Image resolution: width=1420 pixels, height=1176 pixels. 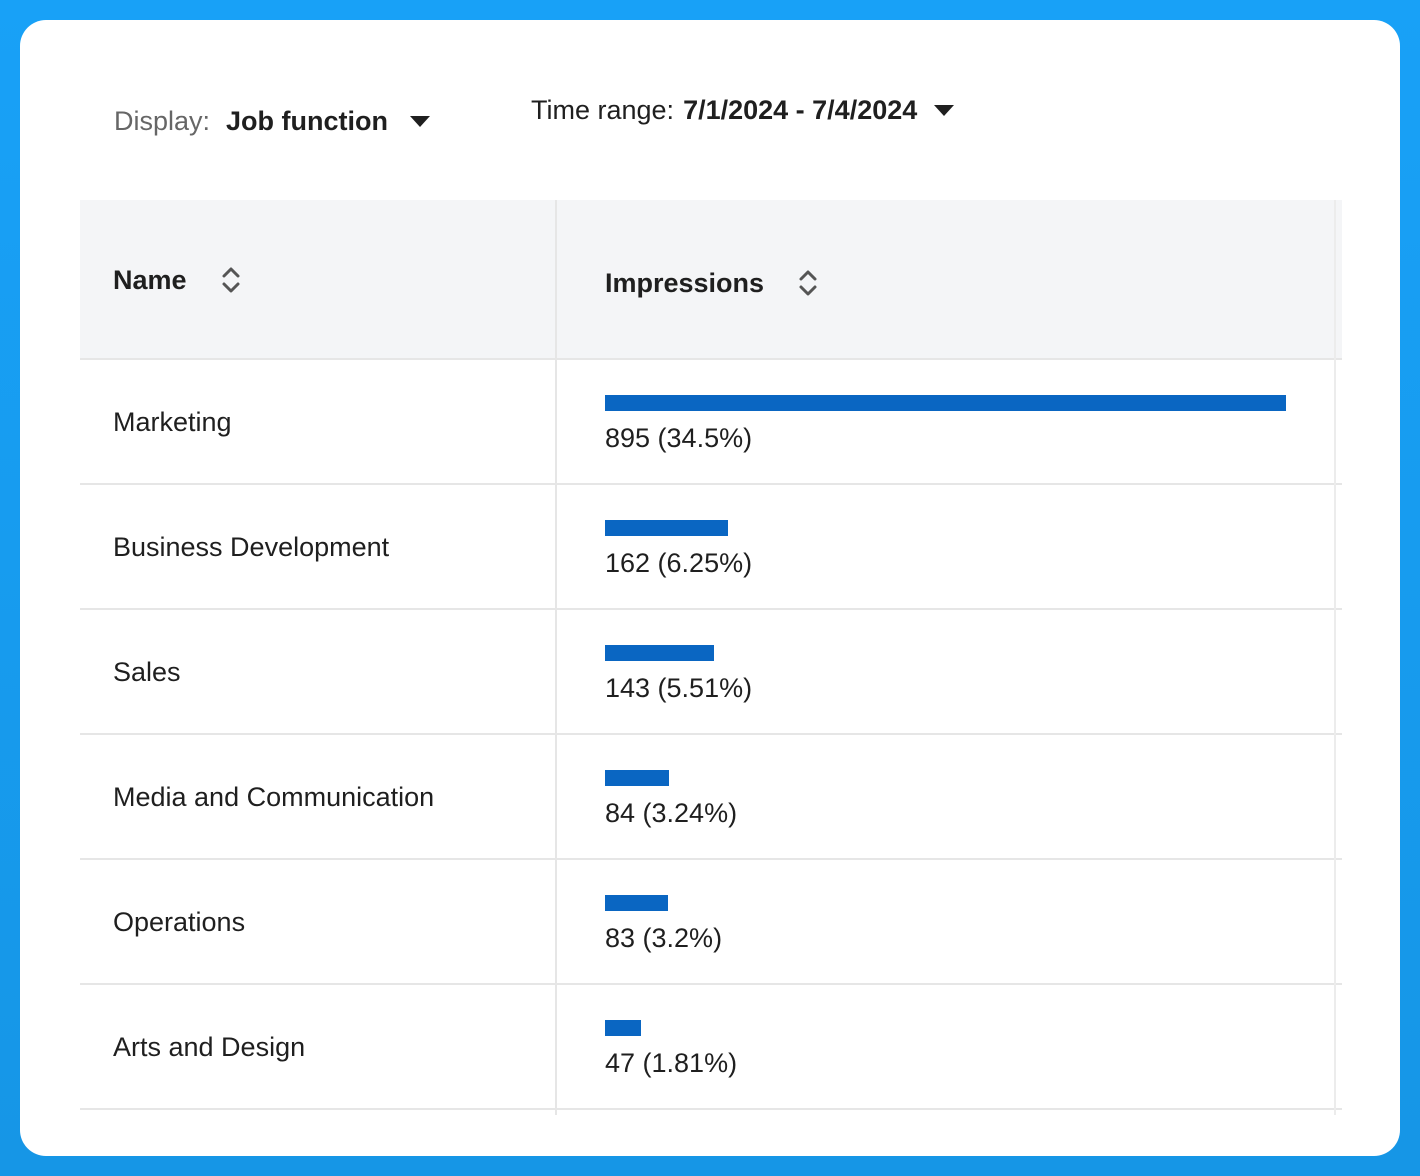 I want to click on time-range-value: 7/1/2024 - 7/4/2024, so click(x=800, y=109).